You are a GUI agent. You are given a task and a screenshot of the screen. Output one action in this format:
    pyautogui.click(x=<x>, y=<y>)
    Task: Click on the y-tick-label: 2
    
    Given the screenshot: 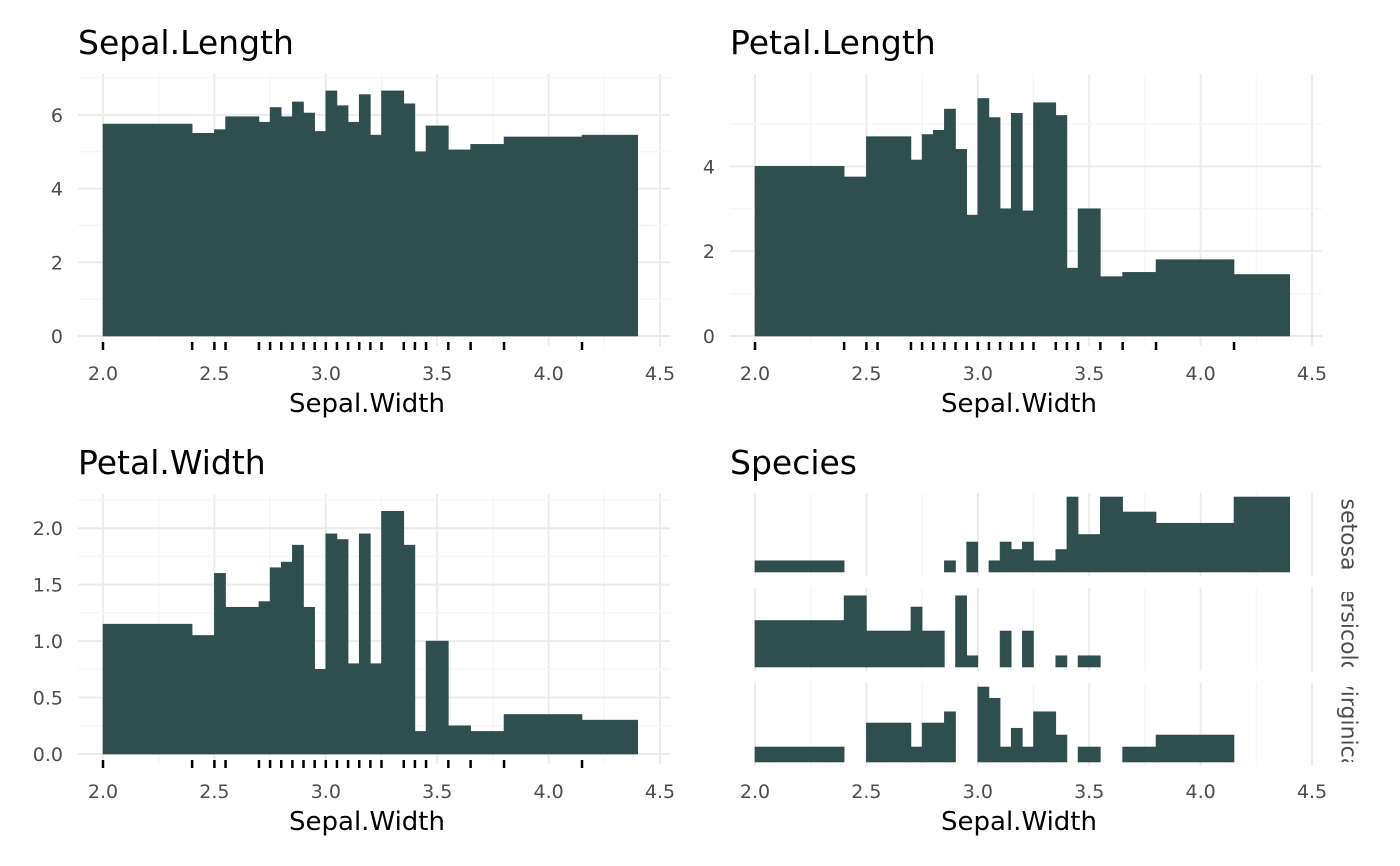 What is the action you would take?
    pyautogui.click(x=57, y=263)
    